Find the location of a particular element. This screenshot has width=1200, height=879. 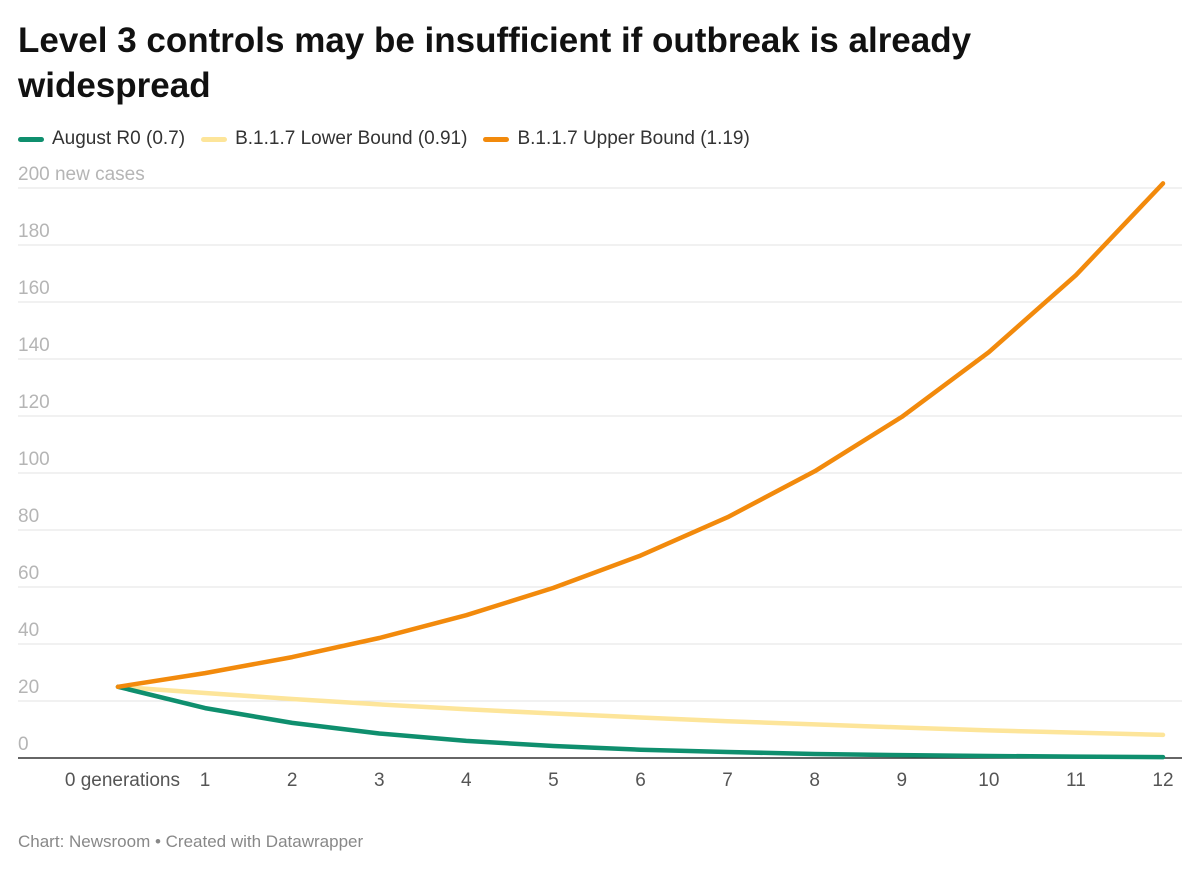

x-tick-label-6: 6 is located at coordinates (640, 780).